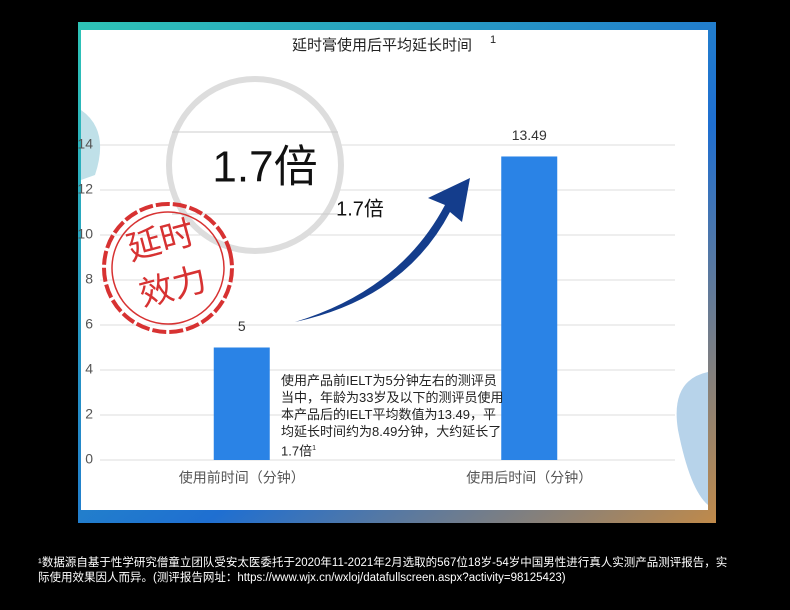 Image resolution: width=790 pixels, height=610 pixels. I want to click on value-label: 13.49, so click(529, 135).